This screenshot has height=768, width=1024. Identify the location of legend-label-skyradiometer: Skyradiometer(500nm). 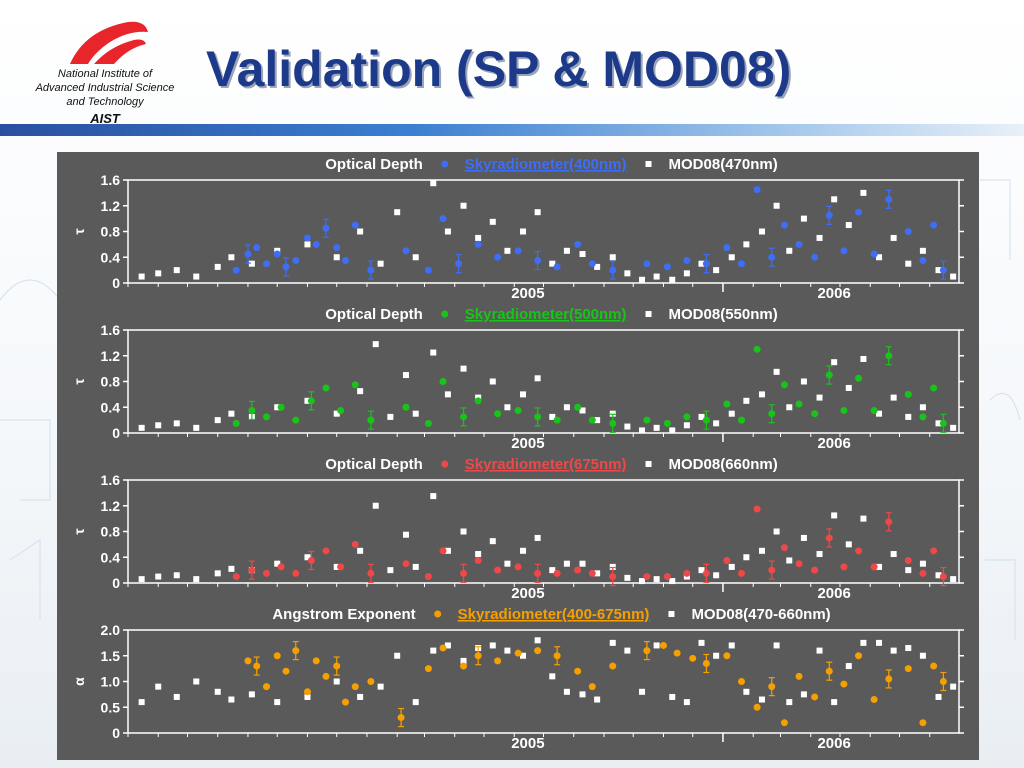
(546, 314).